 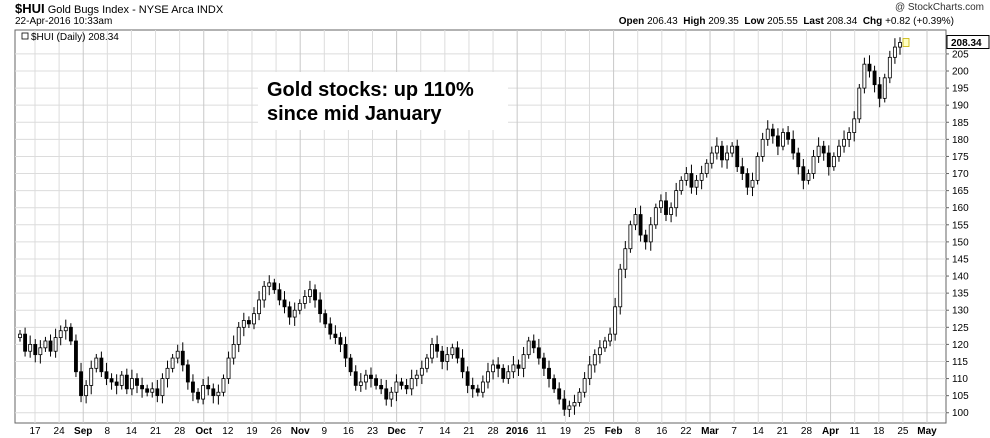 What do you see at coordinates (203, 431) in the screenshot?
I see `x-tick-label: Oct` at bounding box center [203, 431].